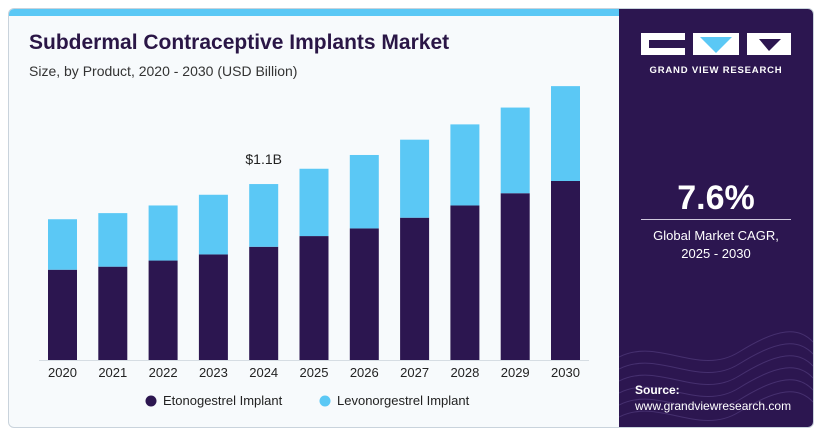 This screenshot has width=826, height=436. I want to click on x-tick-label: 2028, so click(464, 372).